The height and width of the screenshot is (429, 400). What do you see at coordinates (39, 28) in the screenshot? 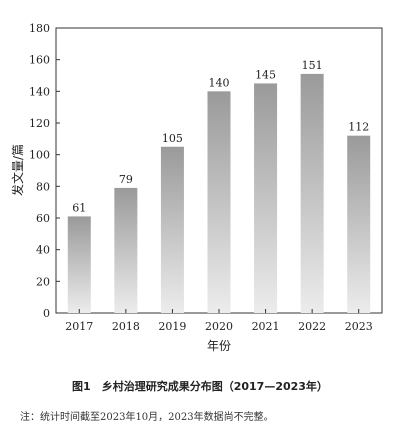
I see `y-tick-label: 180` at bounding box center [39, 28].